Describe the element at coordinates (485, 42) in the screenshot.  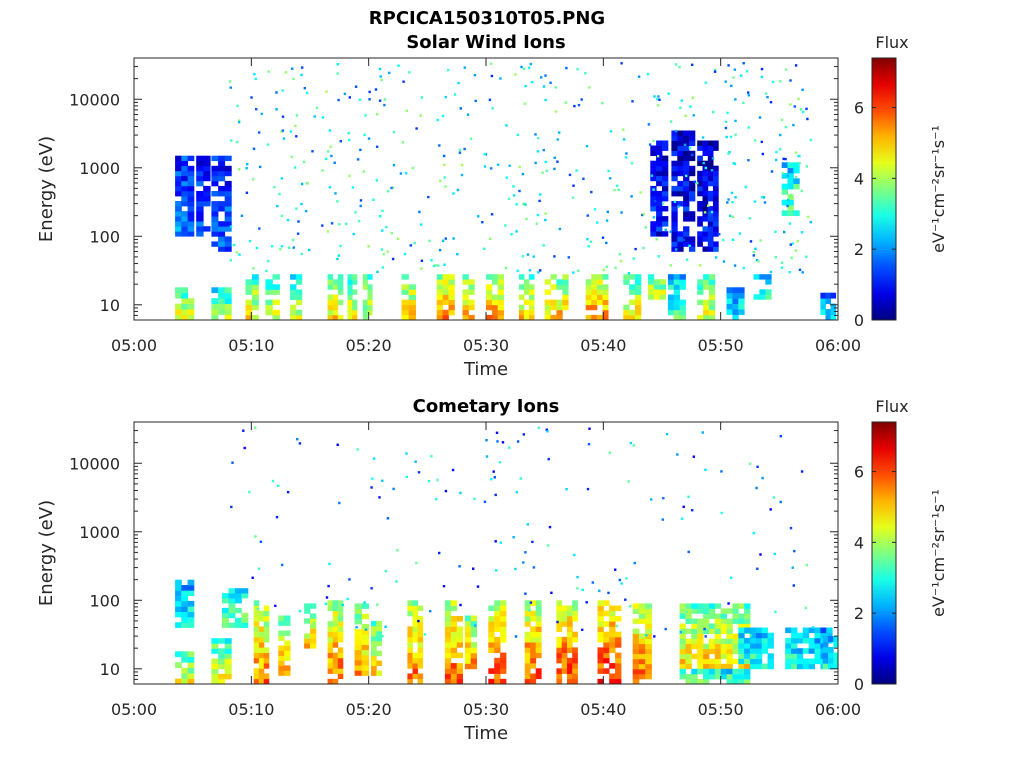
I see `panel-title: Solar Wind Ions` at that location.